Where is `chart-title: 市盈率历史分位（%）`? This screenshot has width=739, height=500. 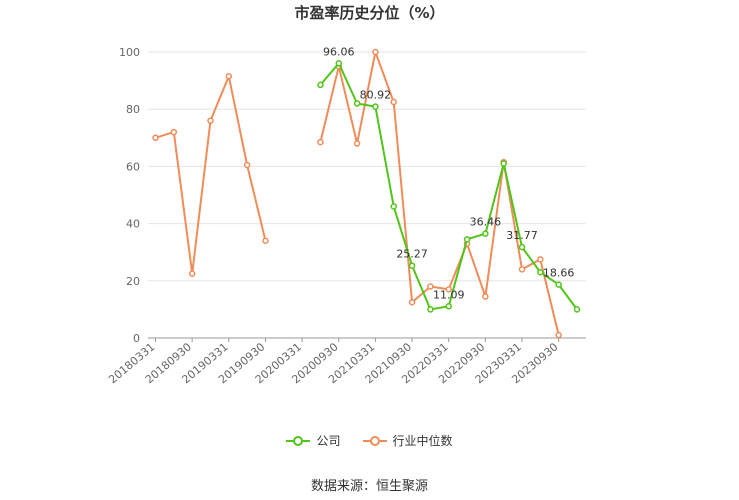
chart-title: 市盈率历史分位（%） is located at coordinates (369, 13).